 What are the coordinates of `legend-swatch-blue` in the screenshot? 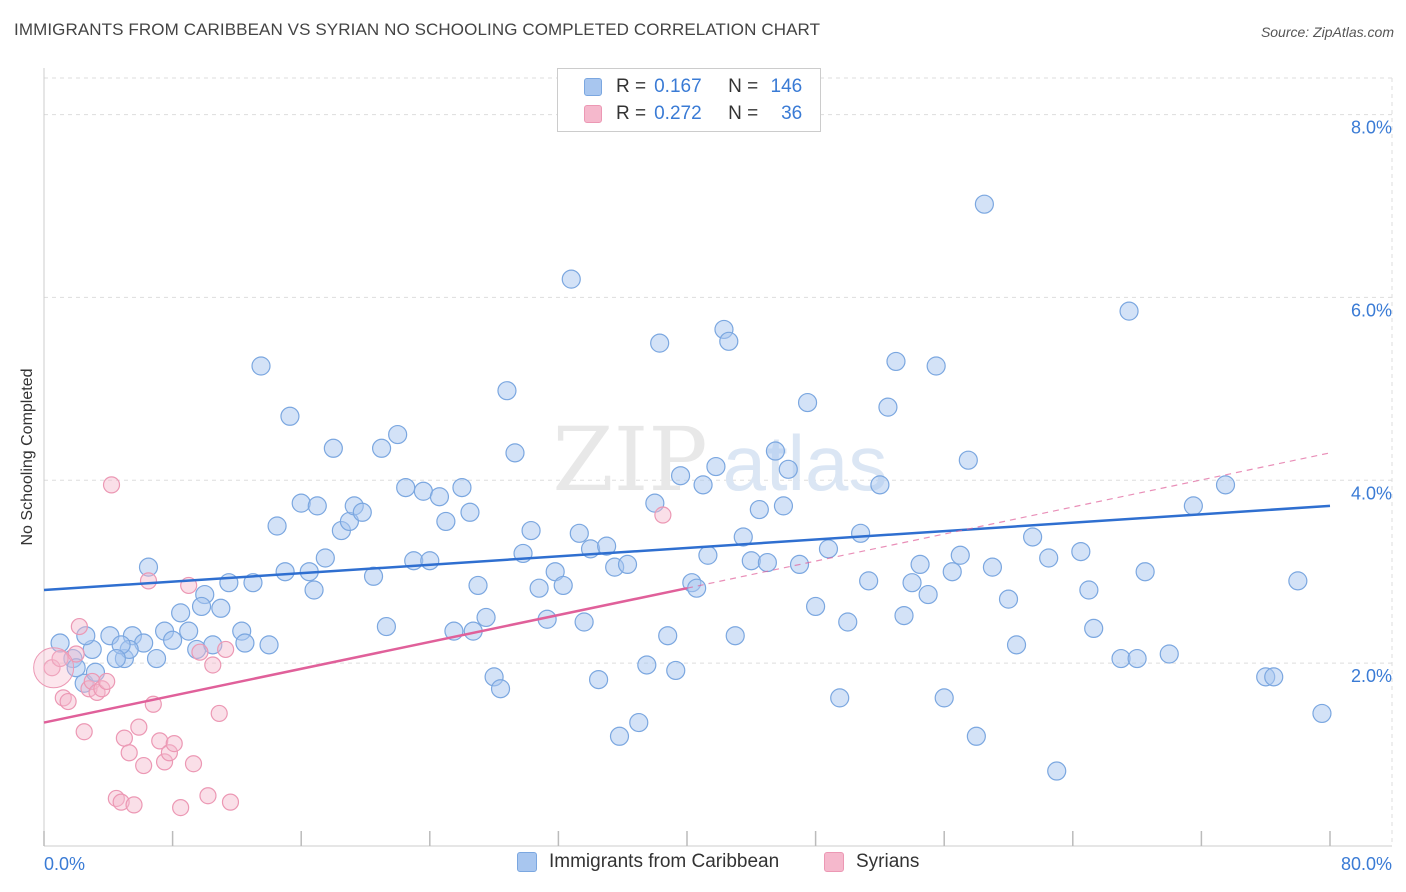 It's located at (593, 87).